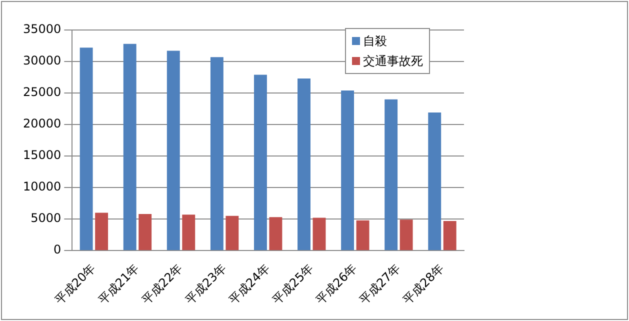 The image size is (629, 321). Describe the element at coordinates (336, 284) in the screenshot. I see `x-tick-label: 平成26年` at that location.